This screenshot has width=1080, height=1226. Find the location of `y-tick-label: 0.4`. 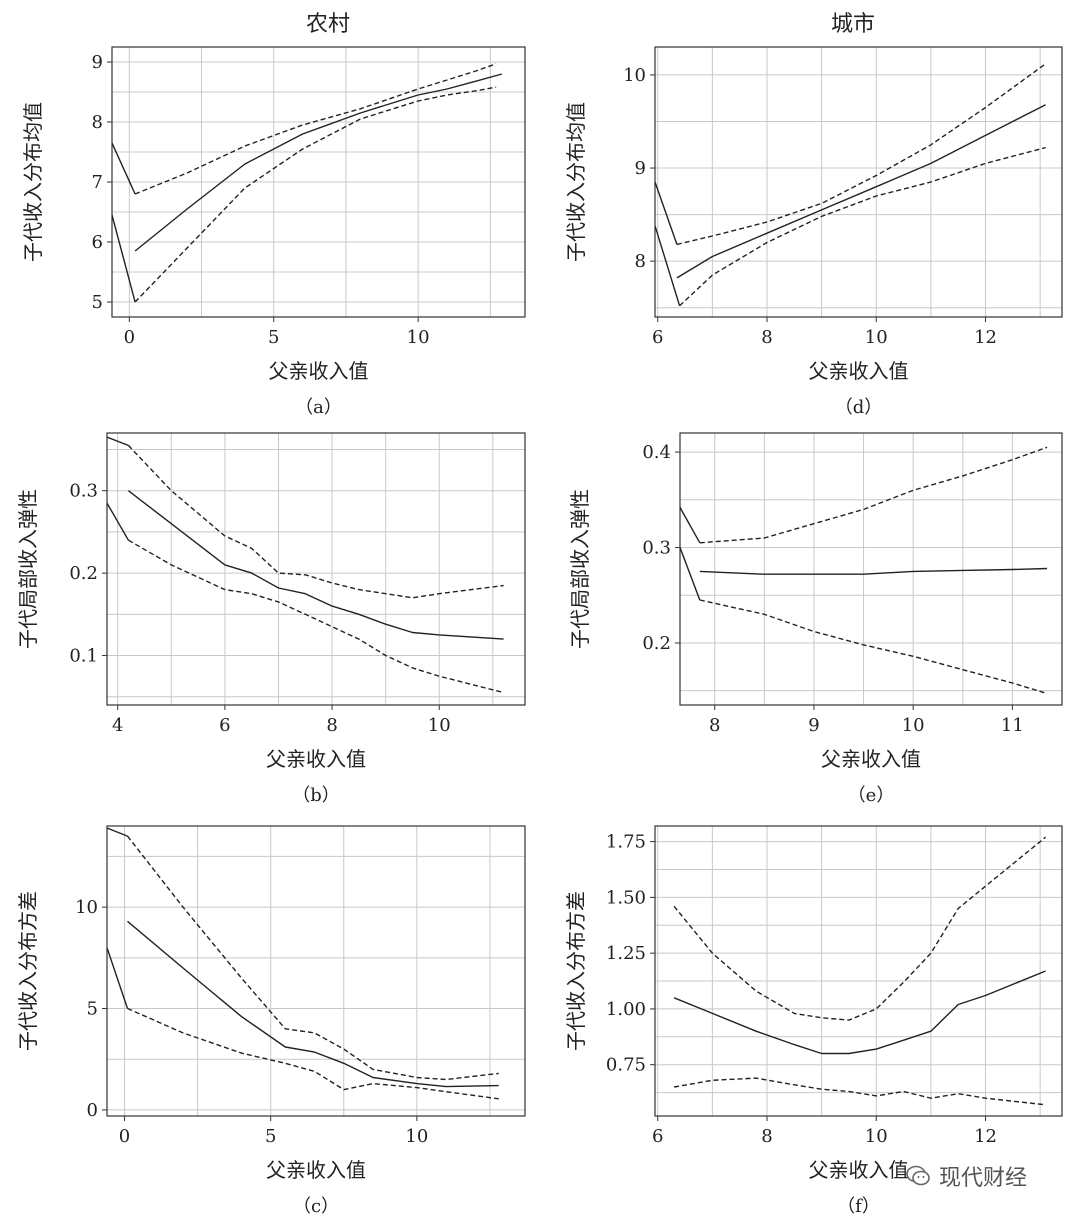

y-tick-label: 0.4 is located at coordinates (656, 452).